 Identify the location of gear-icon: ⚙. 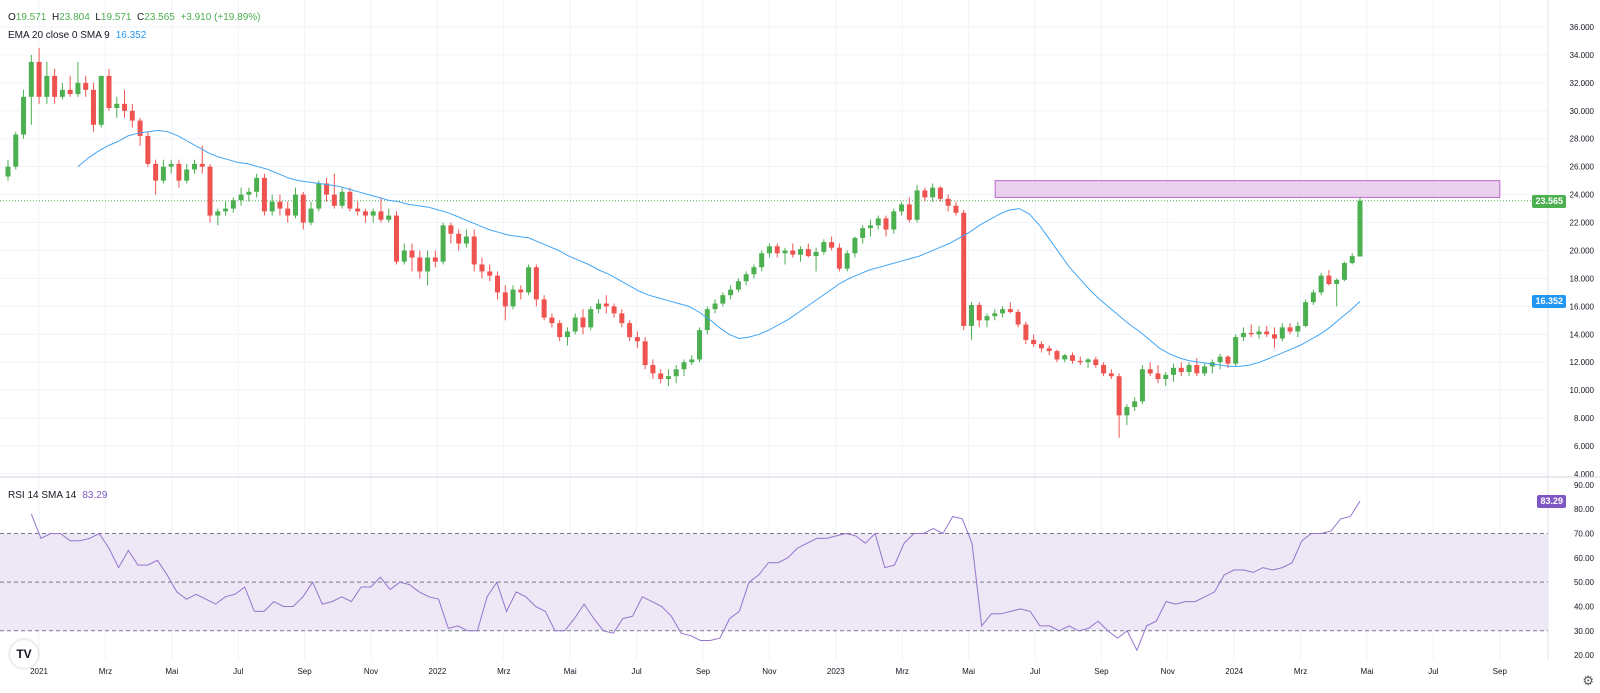
(1588, 680).